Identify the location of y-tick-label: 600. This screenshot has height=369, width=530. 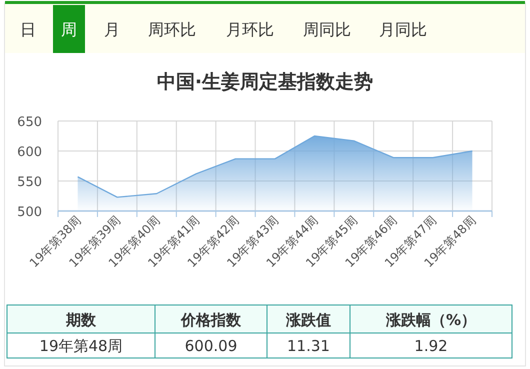
(29, 152).